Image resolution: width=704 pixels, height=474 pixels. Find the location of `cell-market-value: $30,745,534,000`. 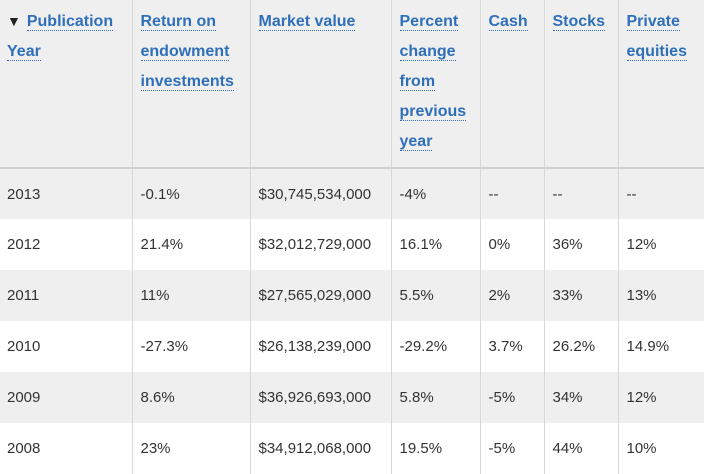

cell-market-value: $30,745,534,000 is located at coordinates (321, 193).